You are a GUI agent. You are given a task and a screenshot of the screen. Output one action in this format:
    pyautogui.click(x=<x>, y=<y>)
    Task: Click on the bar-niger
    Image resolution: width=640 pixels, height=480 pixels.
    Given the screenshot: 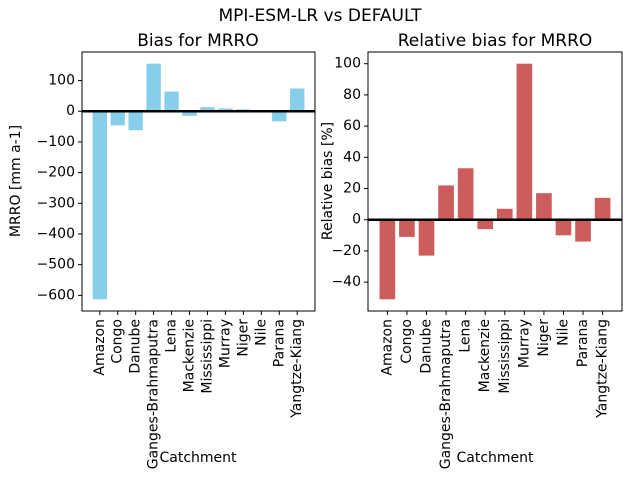 What is the action you would take?
    pyautogui.click(x=544, y=206)
    